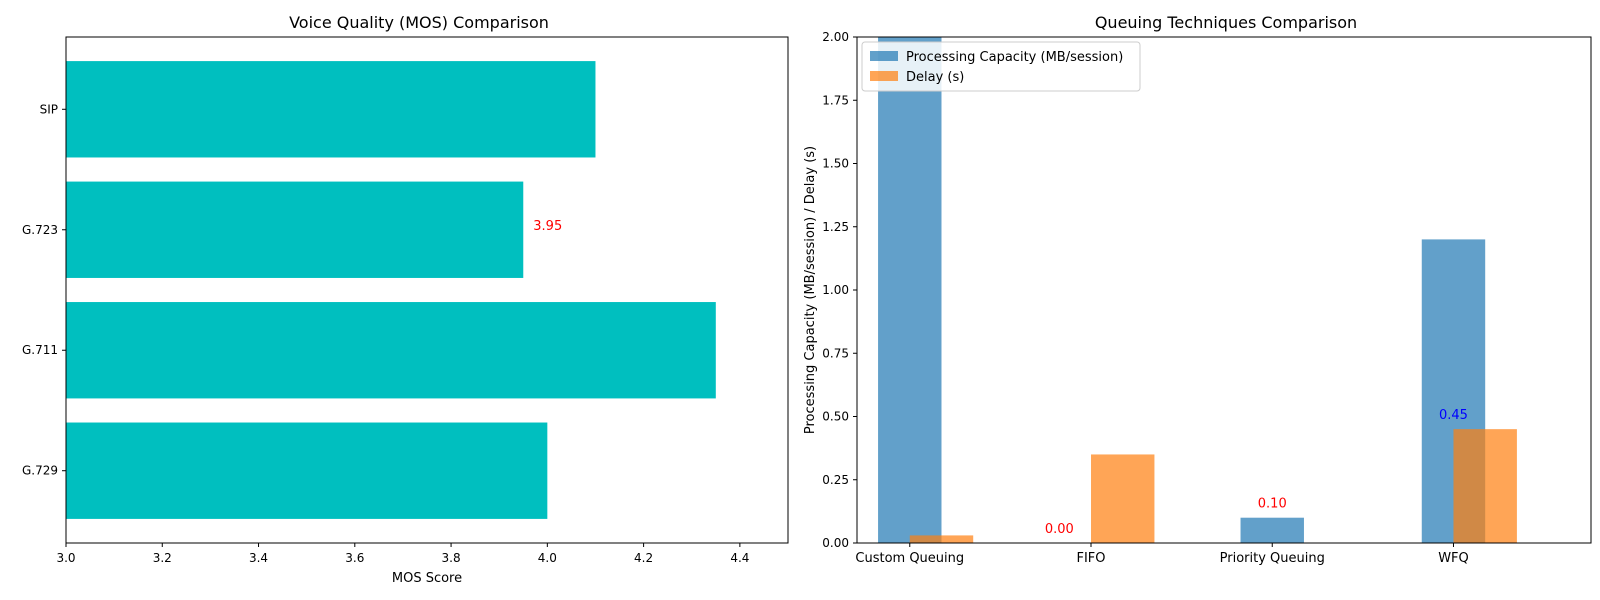  I want to click on legend-box, so click(1001, 66).